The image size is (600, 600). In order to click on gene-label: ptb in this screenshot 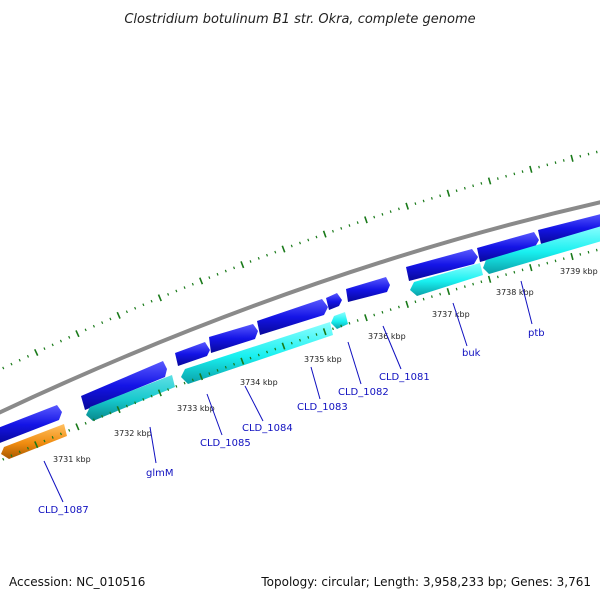, I will do `click(536, 333)`.